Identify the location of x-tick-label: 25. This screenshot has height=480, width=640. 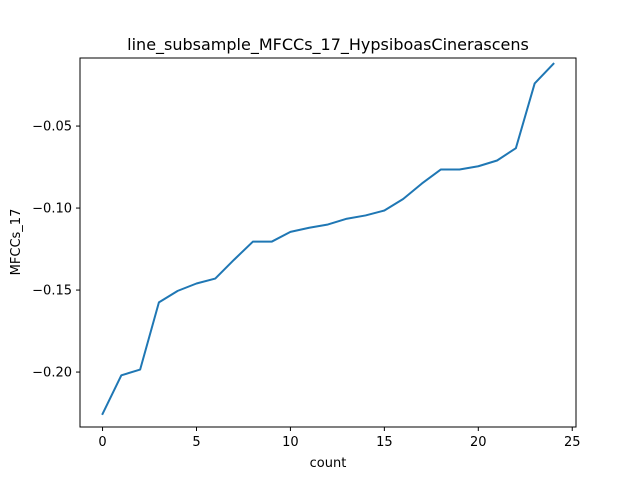
(572, 442).